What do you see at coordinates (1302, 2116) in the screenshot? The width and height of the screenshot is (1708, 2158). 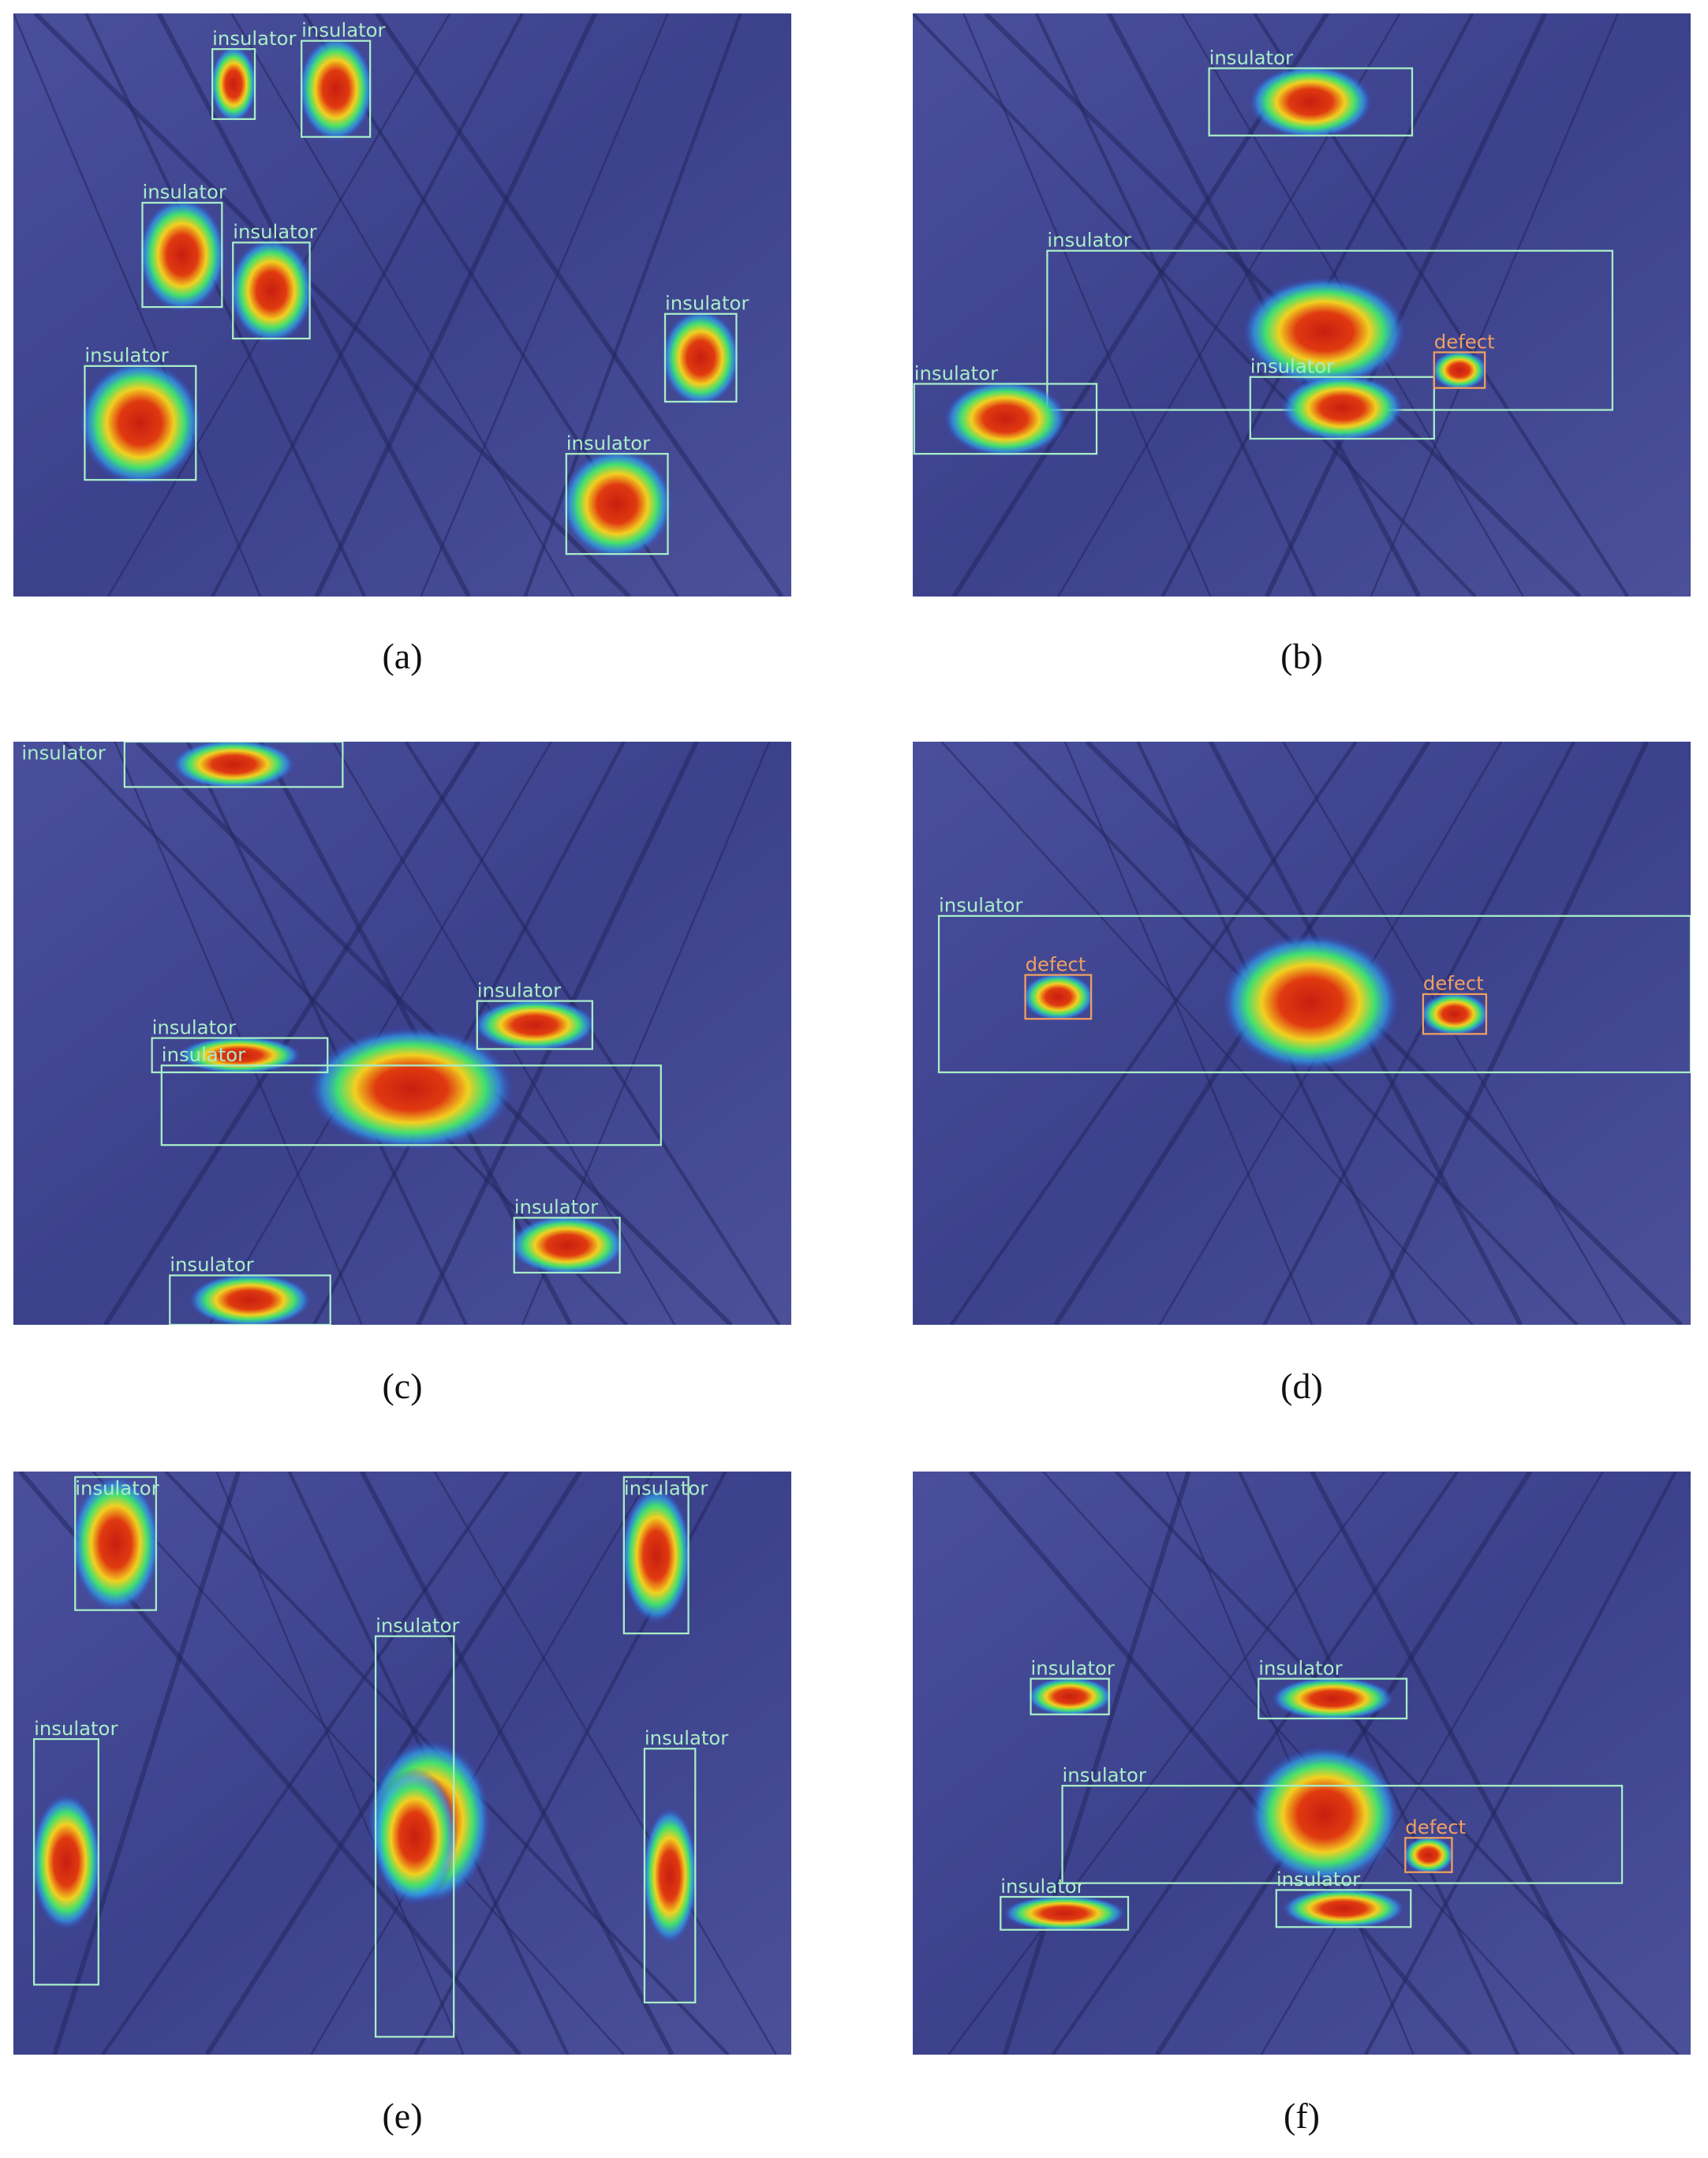 I see `caption: (f)` at bounding box center [1302, 2116].